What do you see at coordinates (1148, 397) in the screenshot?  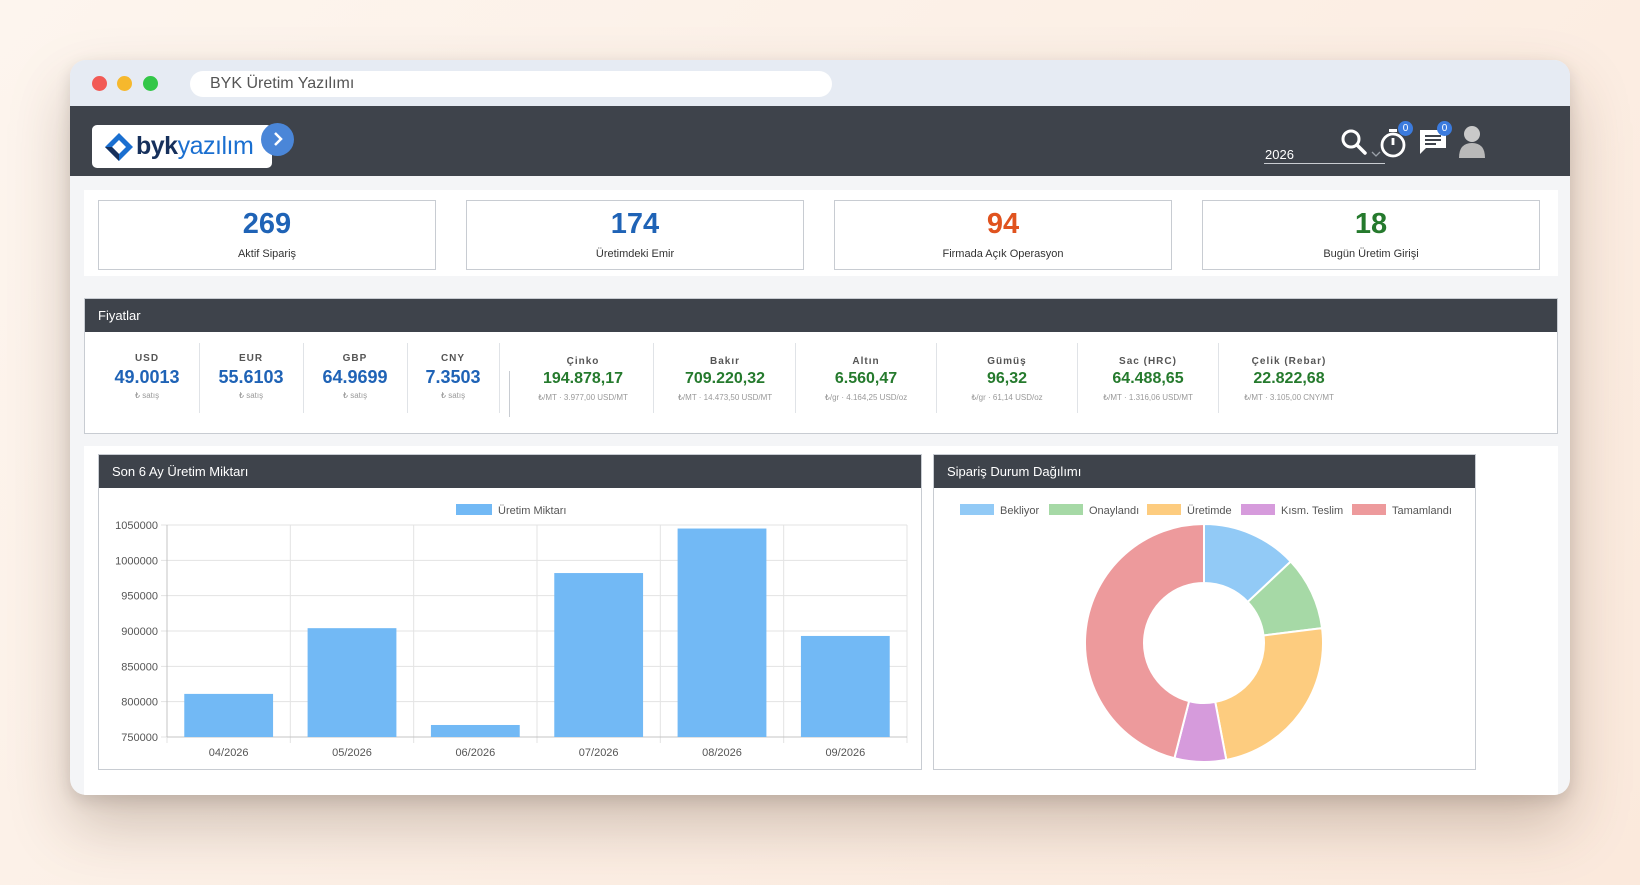 I see `metal-sub: ₺/MT · 1.316,06 USD/MT` at bounding box center [1148, 397].